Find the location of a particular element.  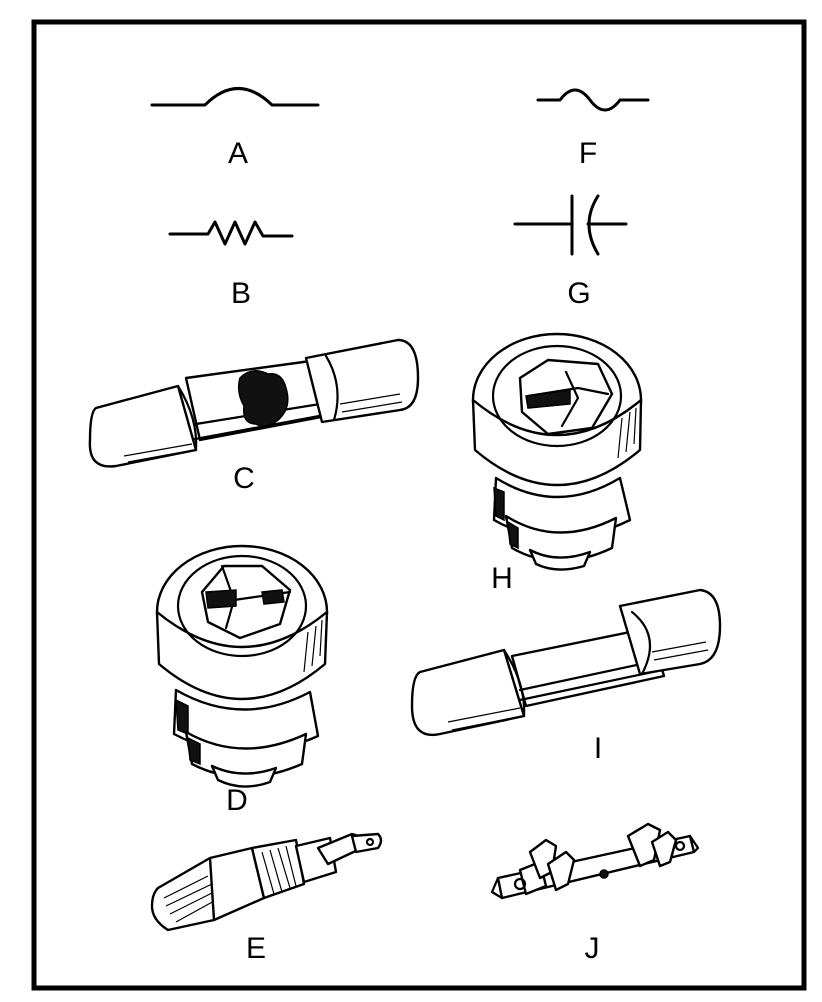

symbol-b-resistor is located at coordinates (231, 233).